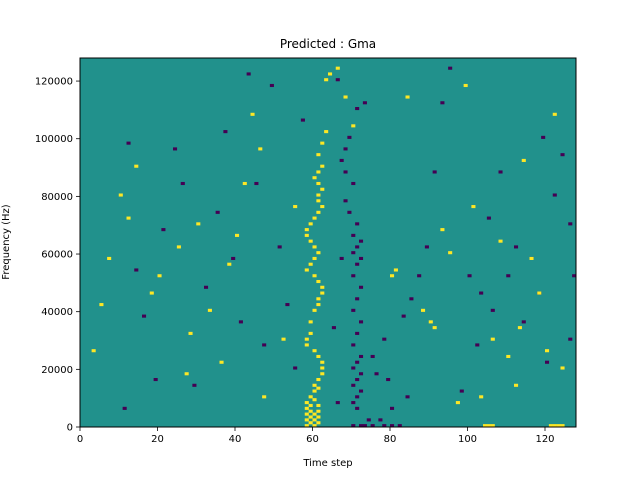 This screenshot has width=640, height=480. I want to click on y-tick-label: 0, so click(70, 428).